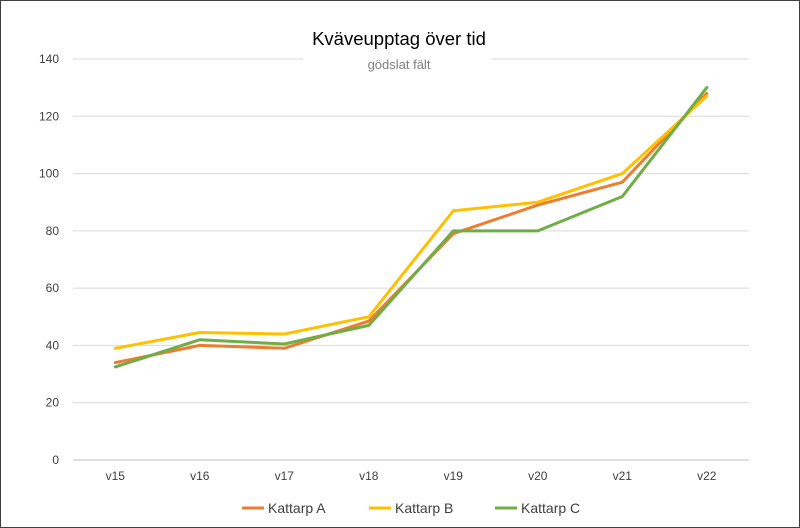 The height and width of the screenshot is (528, 800). I want to click on y-tick-label: 140, so click(49, 59).